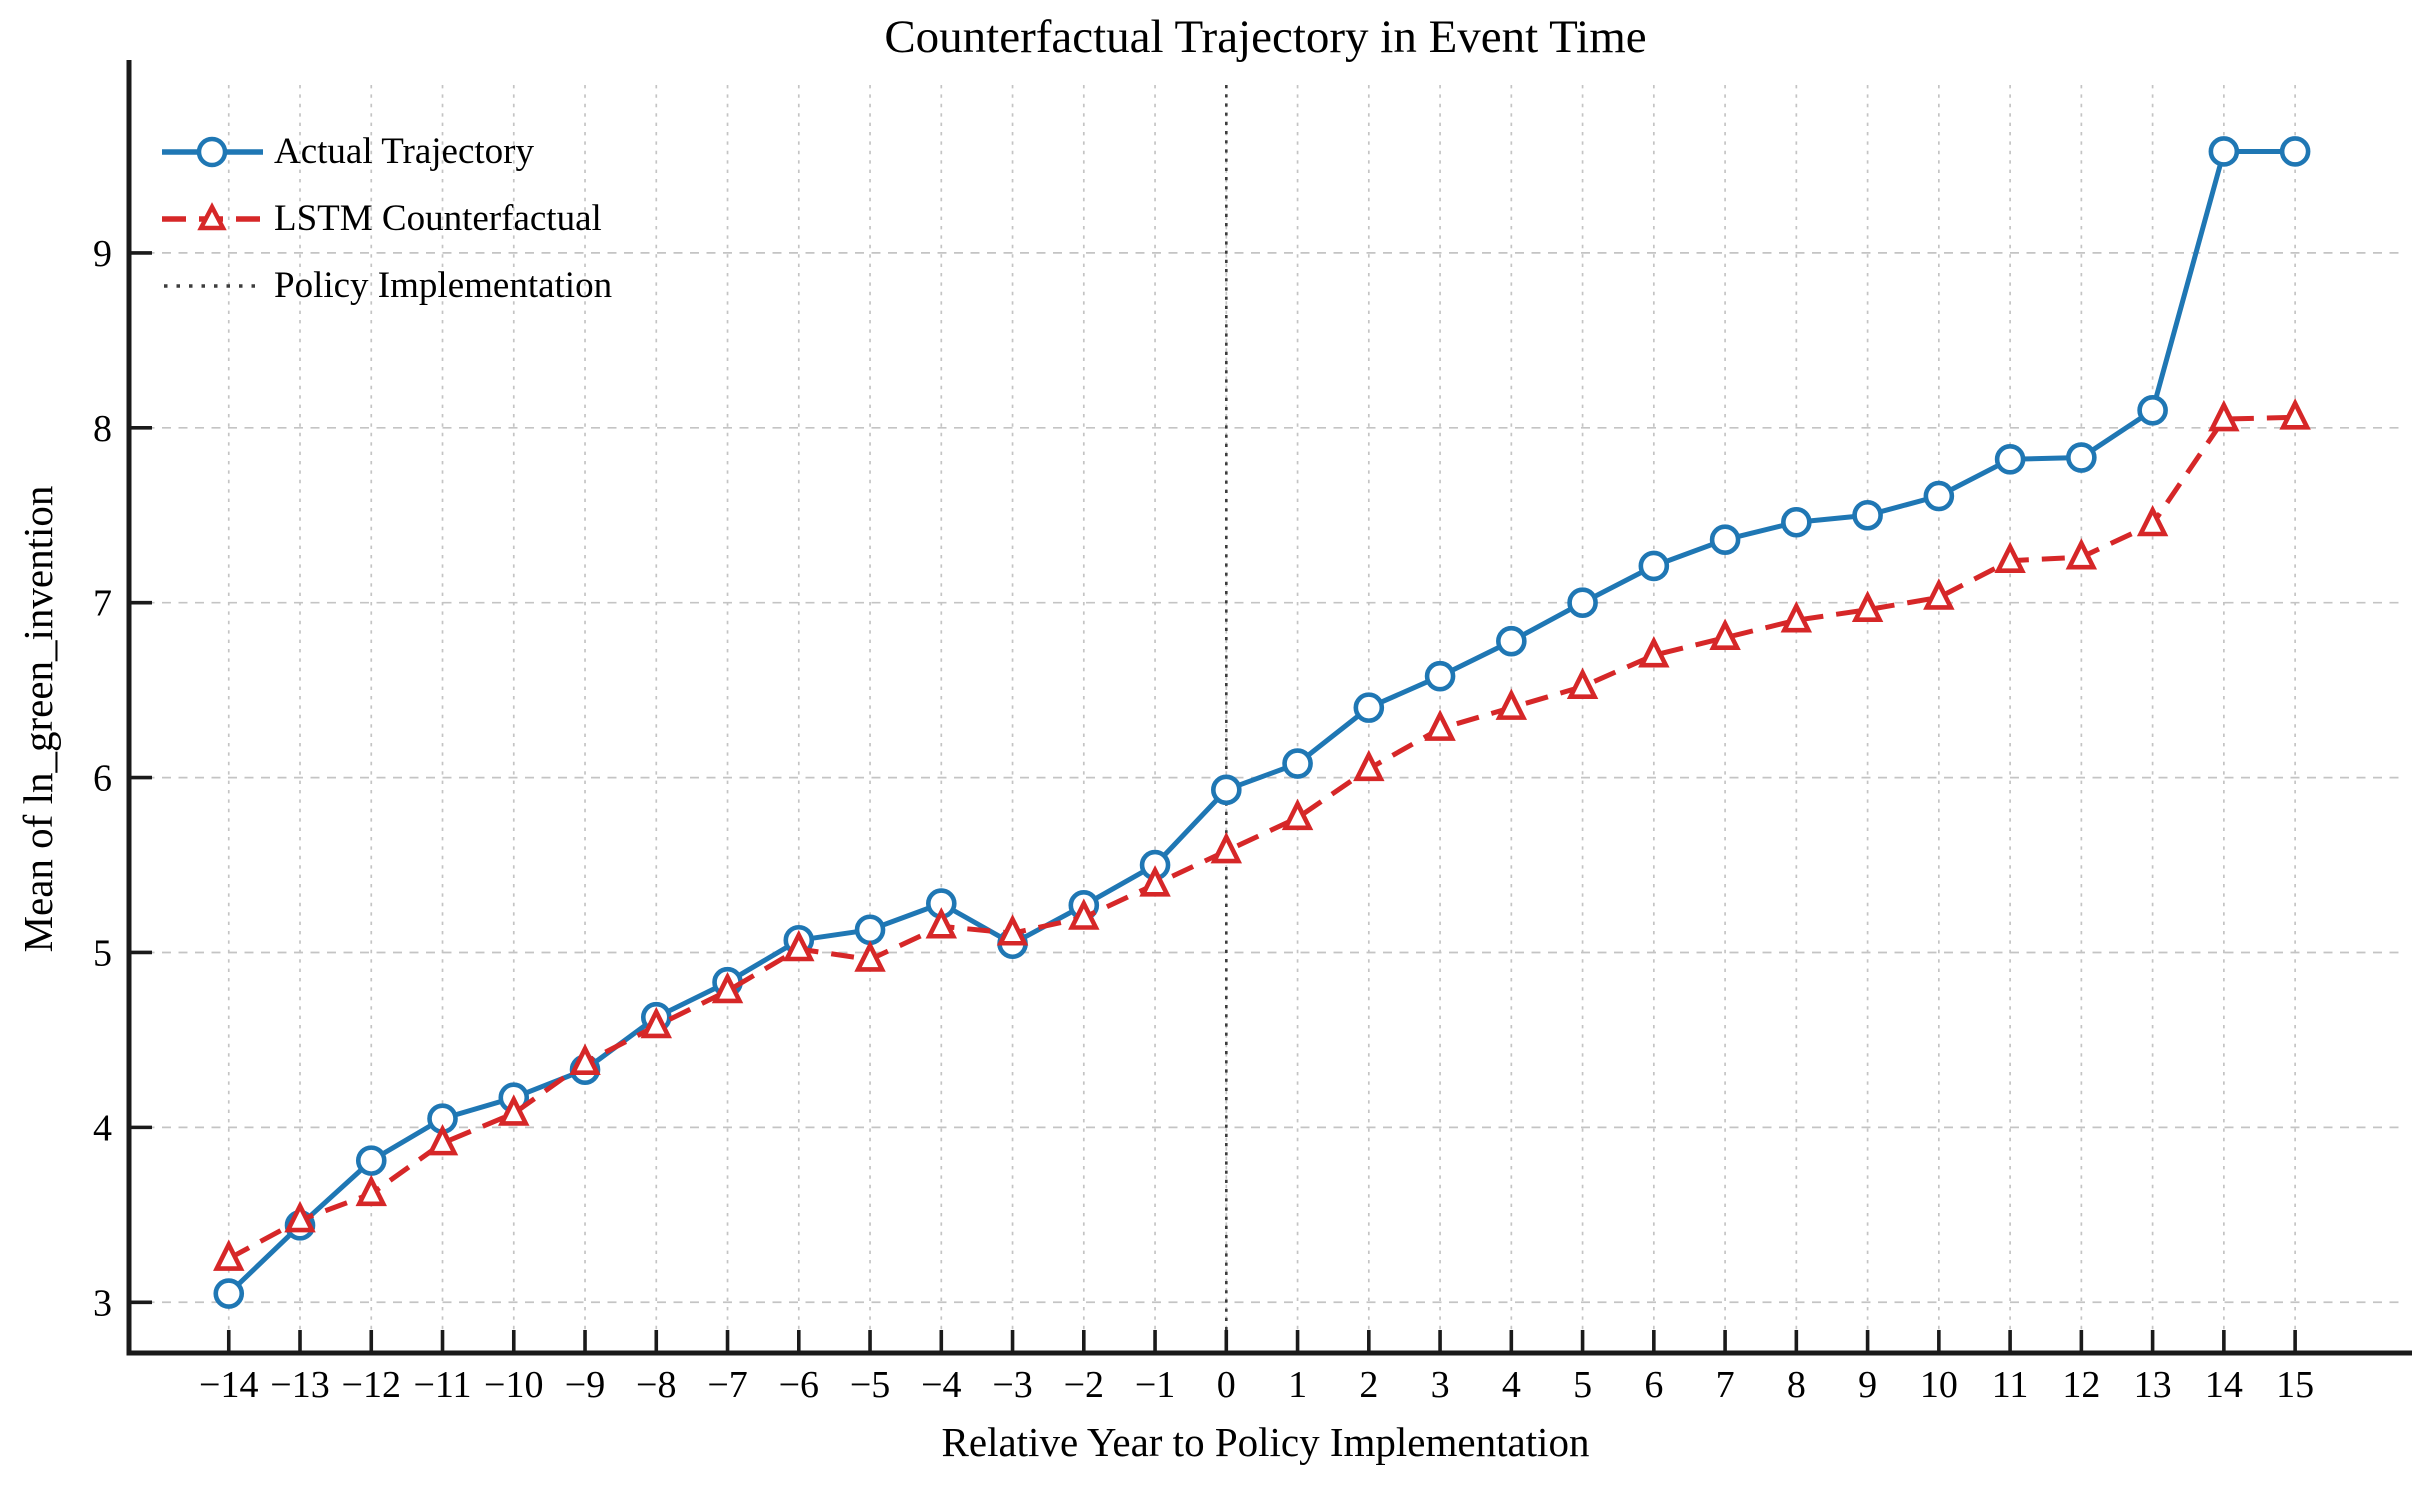 The image size is (2417, 1492). Describe the element at coordinates (38, 719) in the screenshot. I see `y-axis-label: Mean of ln_green_invention` at that location.